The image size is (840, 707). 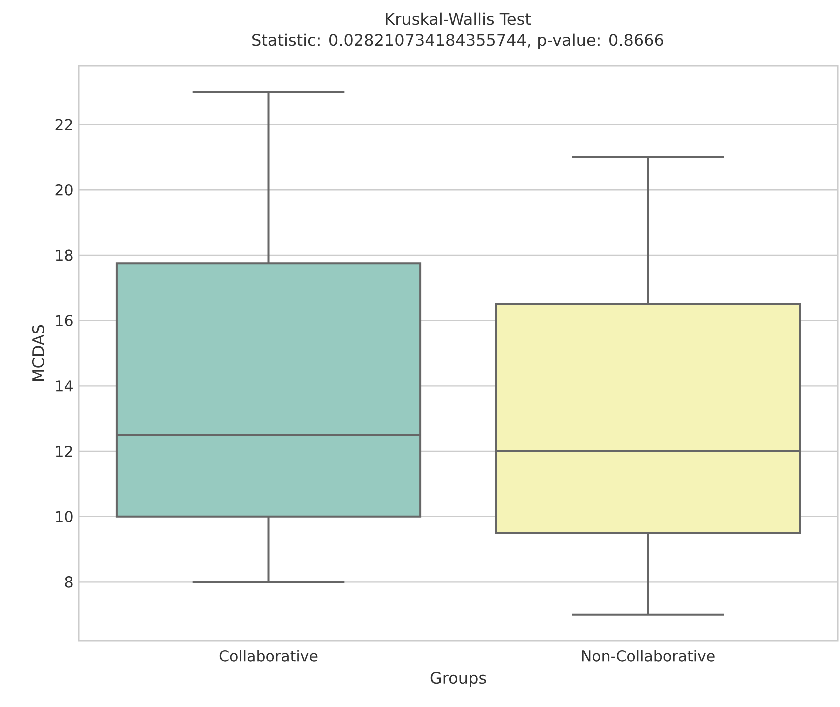 I want to click on y-tick-label: 18, so click(x=64, y=256).